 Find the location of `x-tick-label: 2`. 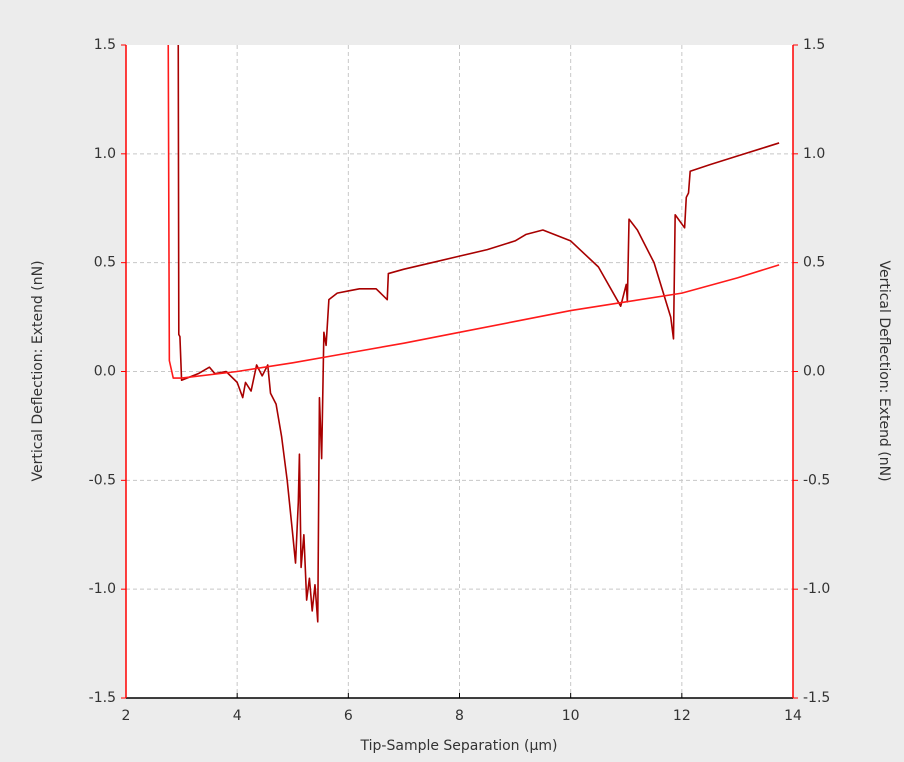

x-tick-label: 2 is located at coordinates (126, 716).